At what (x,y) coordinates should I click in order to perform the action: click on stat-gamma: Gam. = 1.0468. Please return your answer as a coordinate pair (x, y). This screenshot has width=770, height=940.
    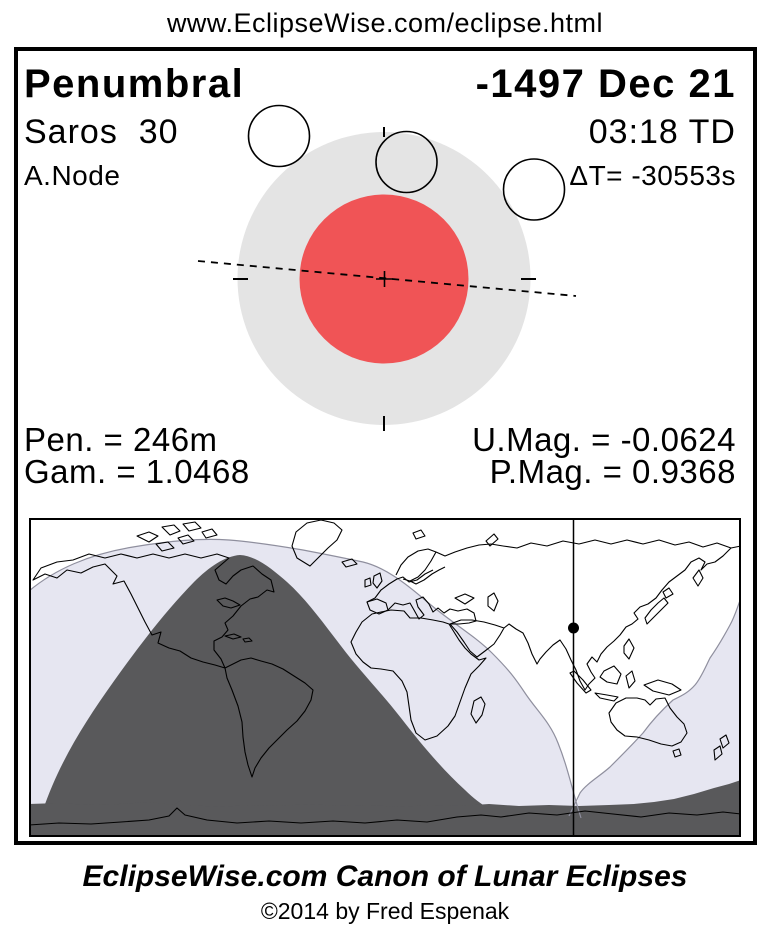
    Looking at the image, I should click on (137, 471).